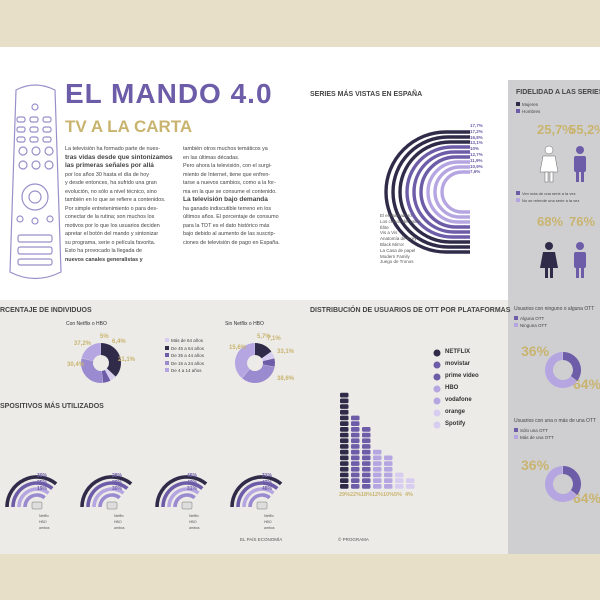  I want to click on ott-right-pct-2b: 64%, so click(586, 498).